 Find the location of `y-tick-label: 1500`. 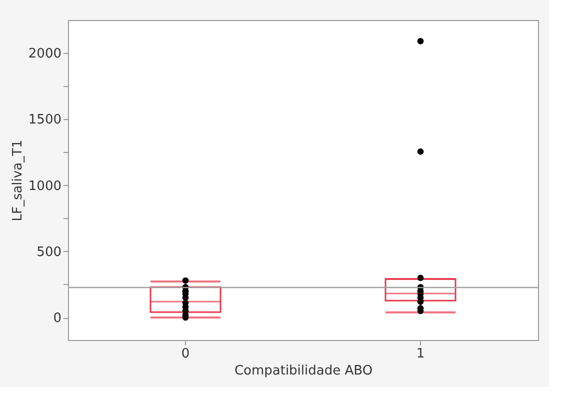

y-tick-label: 1500 is located at coordinates (45, 120).